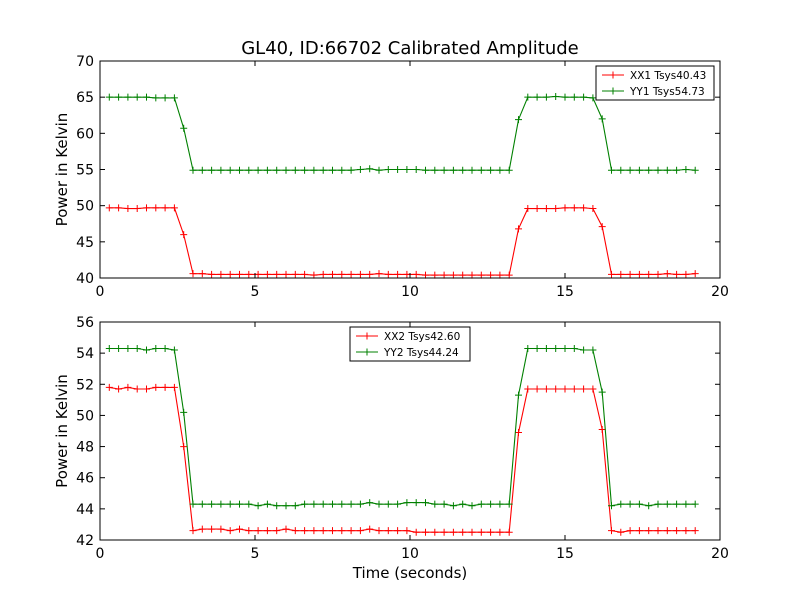 The height and width of the screenshot is (600, 800). I want to click on ax2-legend: XX2 Tsys42.60 YY2 Tsys44.24, so click(410, 344).